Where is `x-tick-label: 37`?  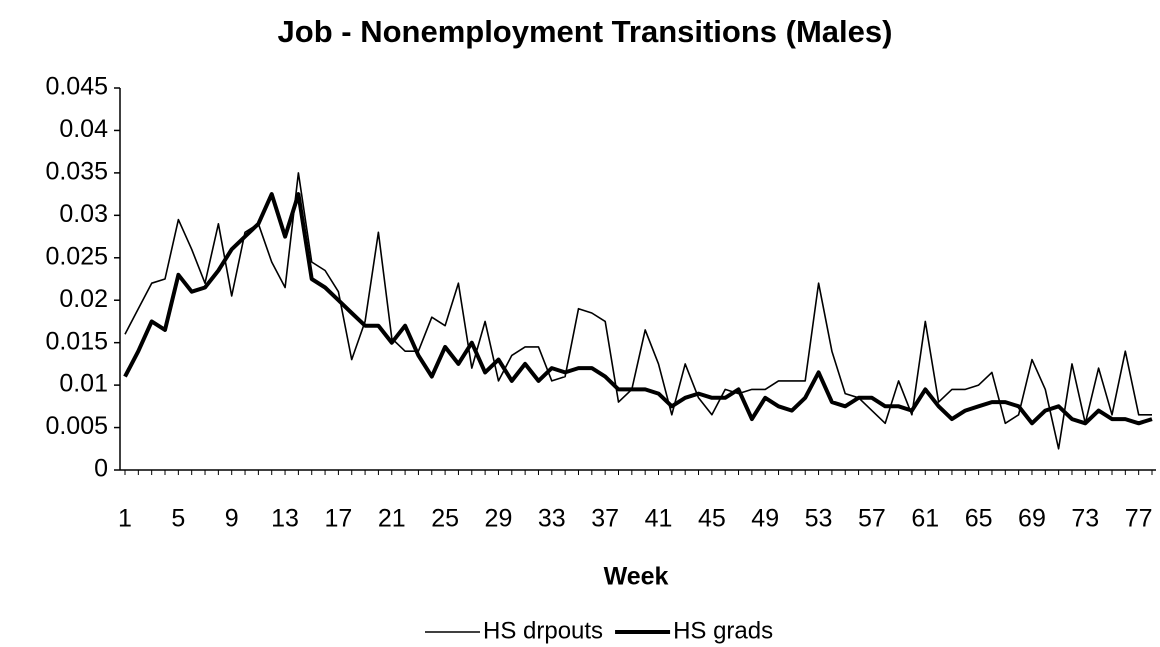
x-tick-label: 37 is located at coordinates (605, 519).